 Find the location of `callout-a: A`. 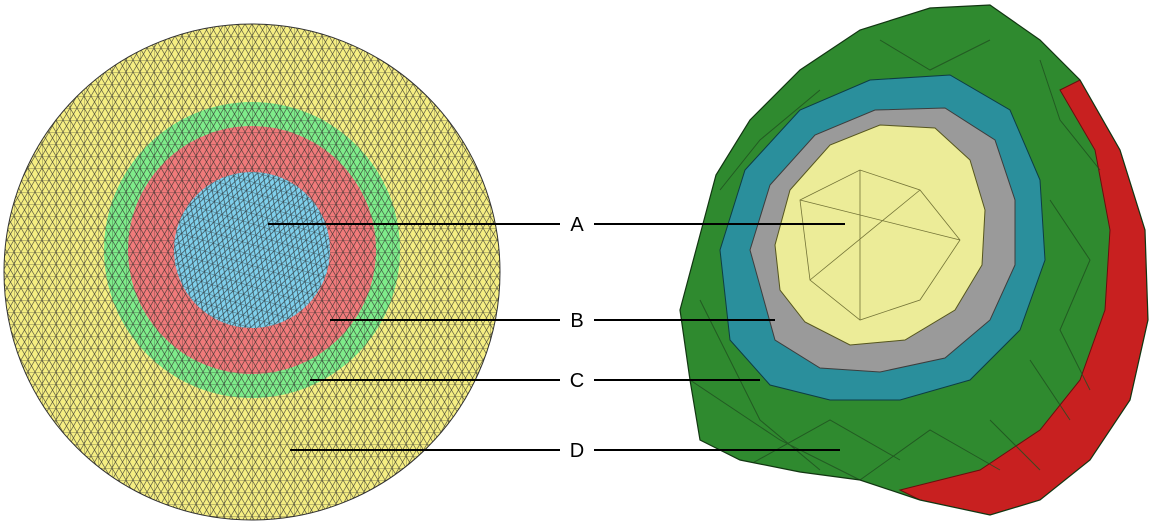

callout-a: A is located at coordinates (556, 225).